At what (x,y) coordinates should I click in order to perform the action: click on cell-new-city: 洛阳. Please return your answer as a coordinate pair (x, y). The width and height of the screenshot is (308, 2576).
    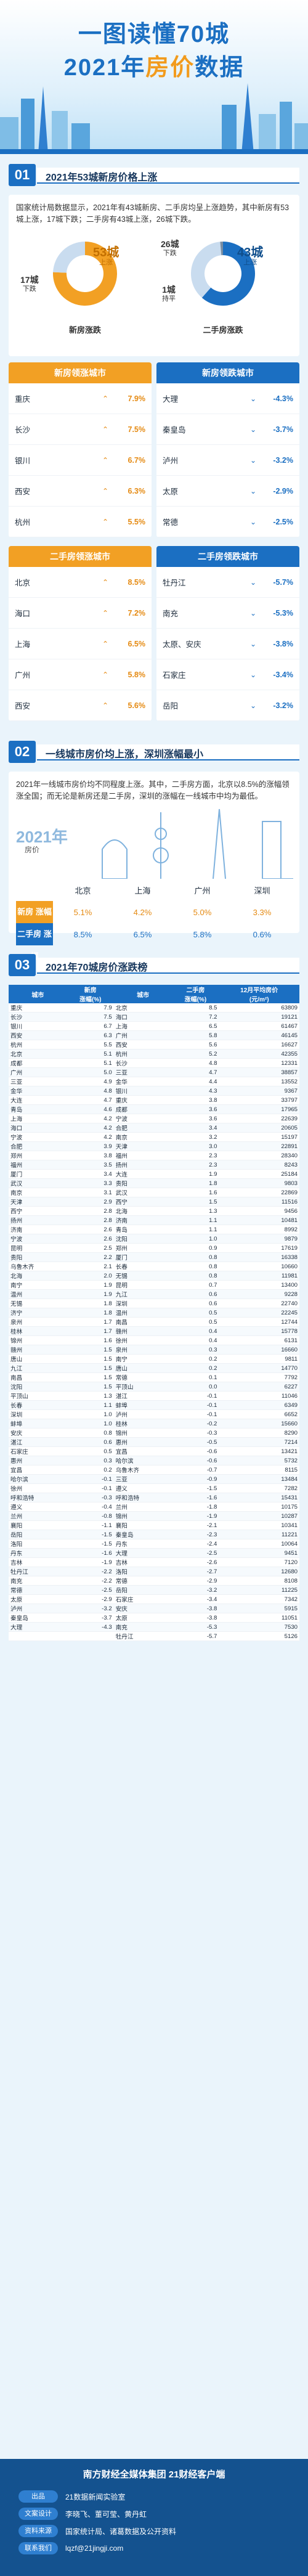
    Looking at the image, I should click on (38, 1544).